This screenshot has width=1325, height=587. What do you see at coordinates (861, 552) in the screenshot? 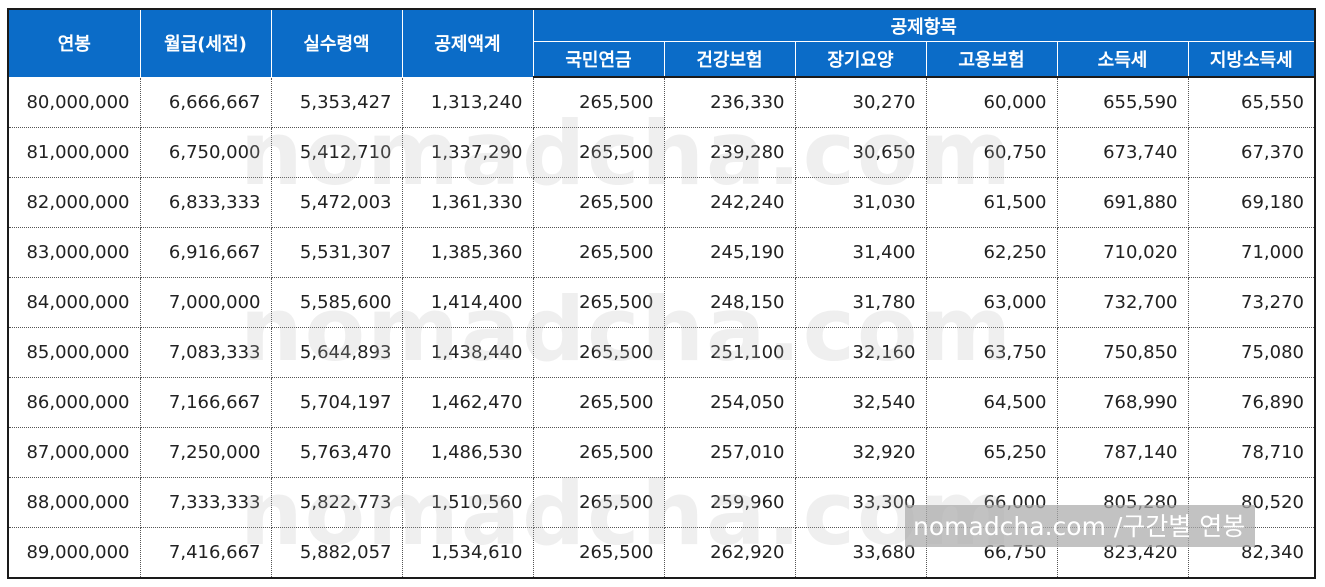
I see `table-cell: 33,680` at bounding box center [861, 552].